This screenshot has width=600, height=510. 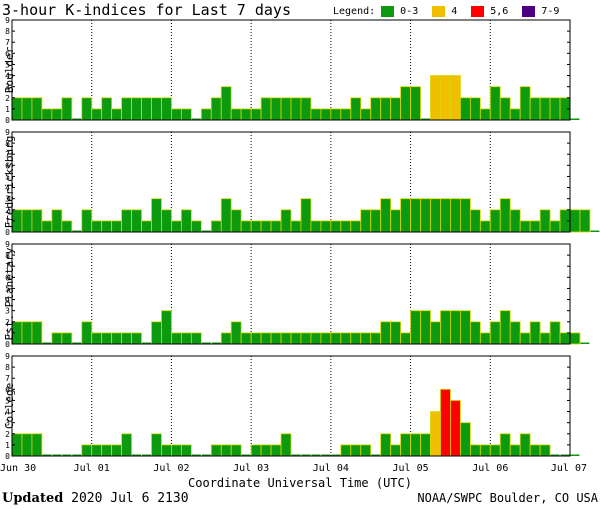 What do you see at coordinates (7, 42) in the screenshot?
I see `y-tick-label: 7` at bounding box center [7, 42].